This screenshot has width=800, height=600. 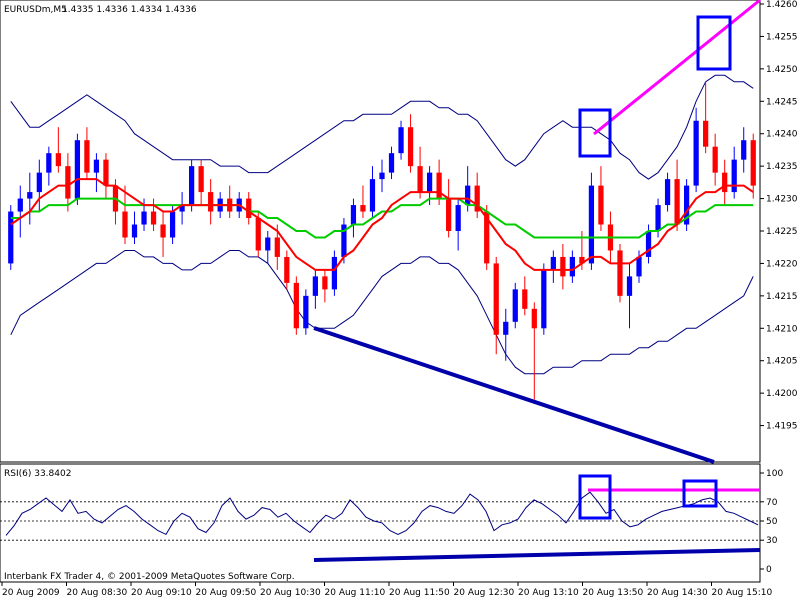 What do you see at coordinates (382, 513) in the screenshot?
I see `rsi-line` at bounding box center [382, 513].